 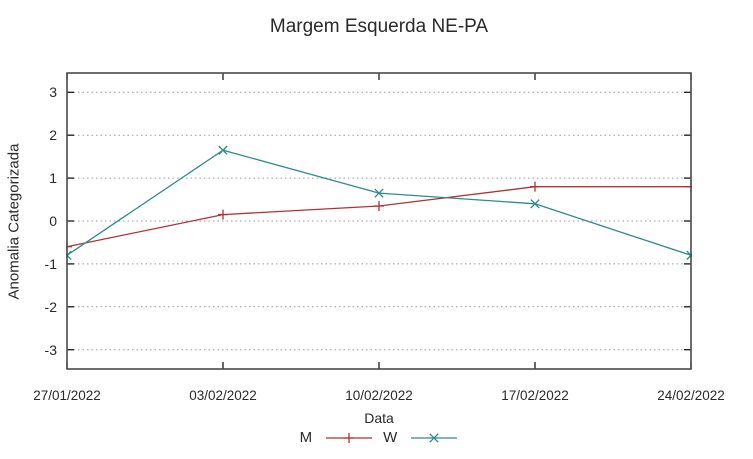 I want to click on x-tick-label: 27/01/2022, so click(x=67, y=395).